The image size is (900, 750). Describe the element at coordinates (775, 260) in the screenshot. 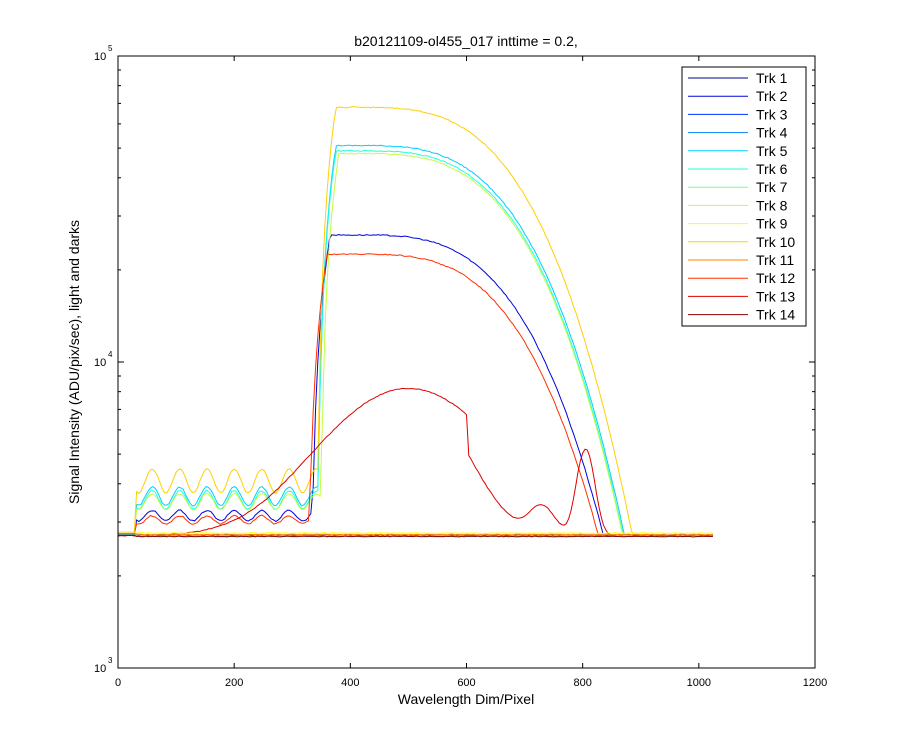

I see `legend-label-11: Trk 11` at that location.